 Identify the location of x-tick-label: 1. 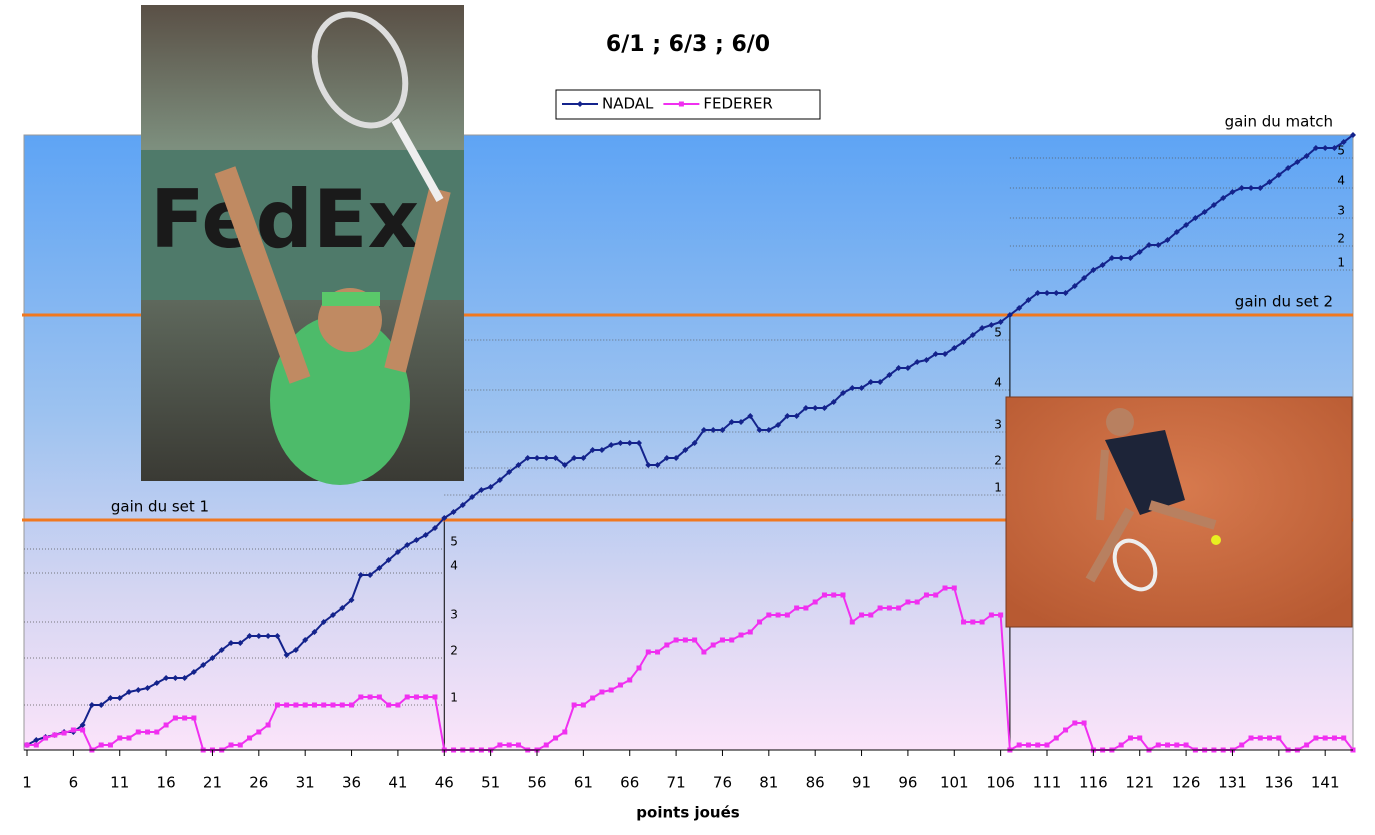
(27, 783).